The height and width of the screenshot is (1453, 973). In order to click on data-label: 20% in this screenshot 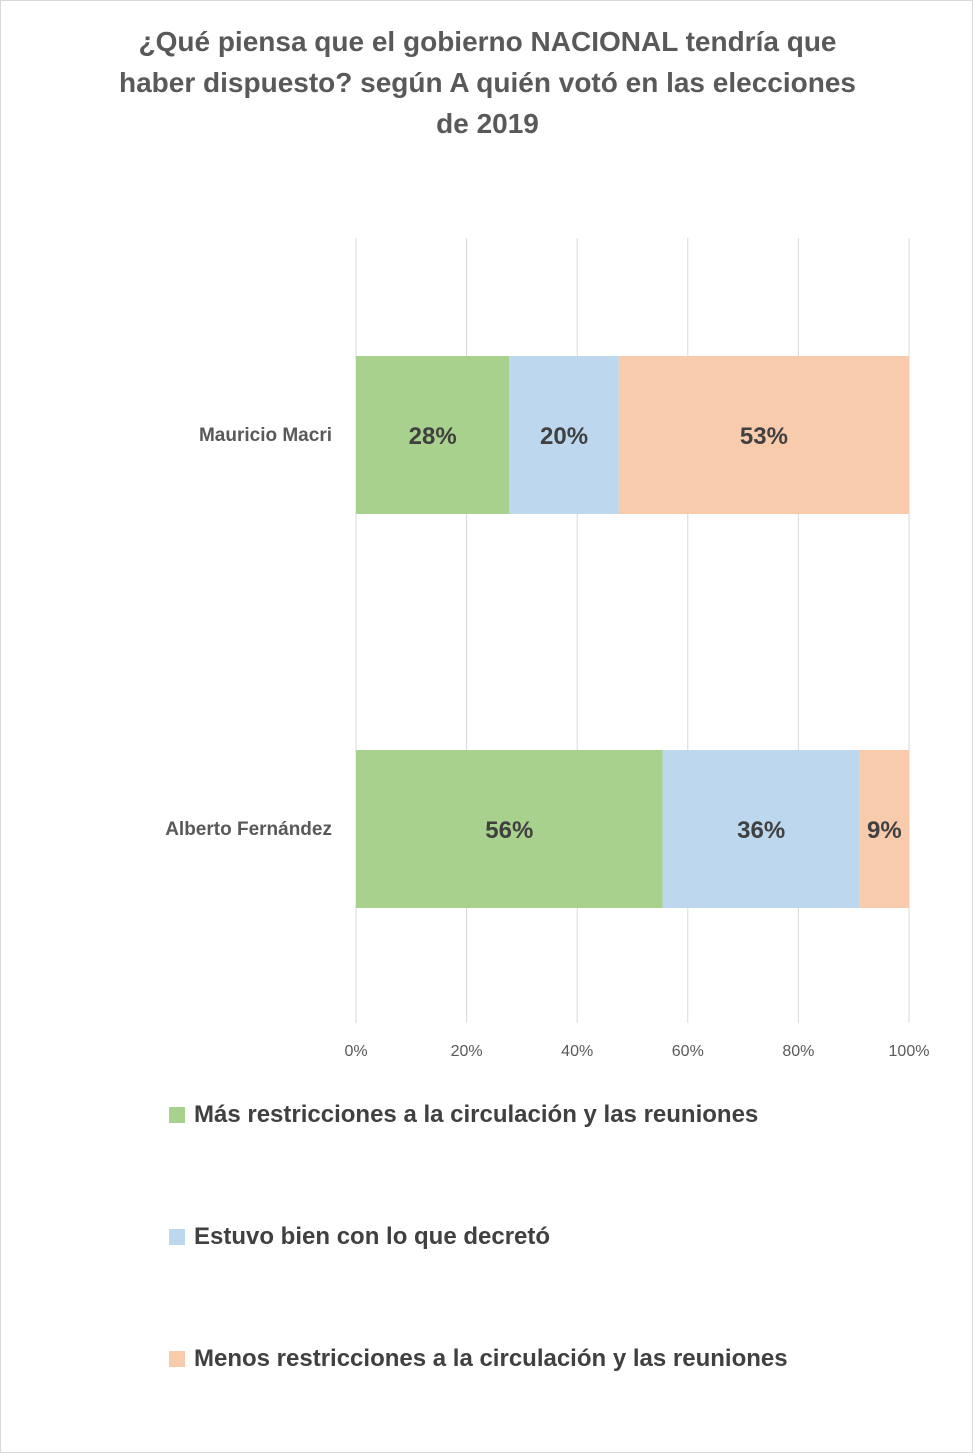, I will do `click(564, 436)`.